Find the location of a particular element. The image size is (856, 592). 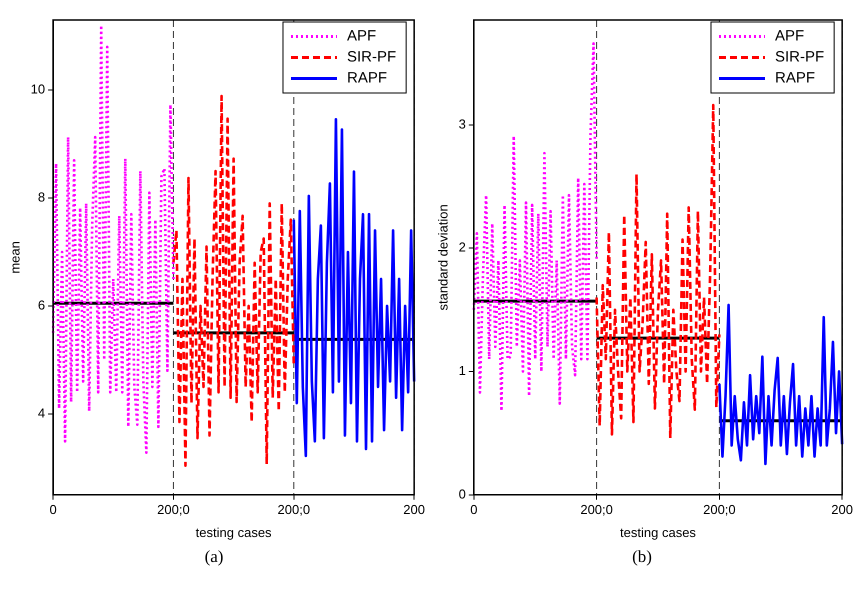

y-tick-label: 8 is located at coordinates (42, 197).